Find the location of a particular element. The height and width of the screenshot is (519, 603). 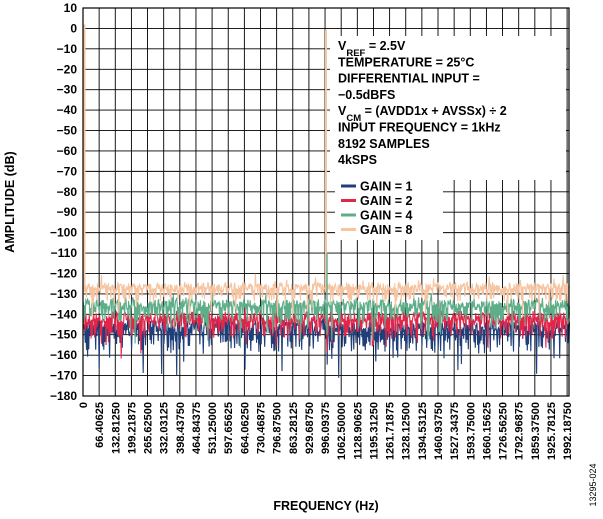

y-tick-label: −110 is located at coordinates (64, 253).